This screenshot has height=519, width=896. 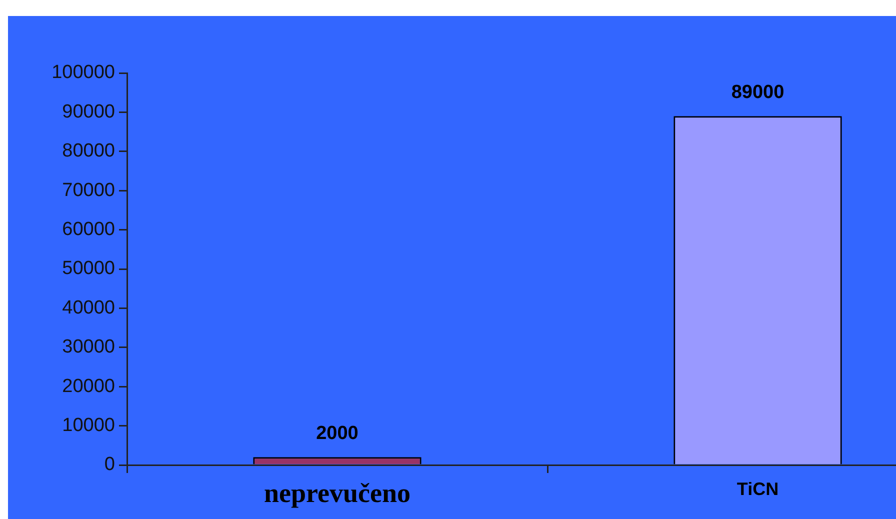 What do you see at coordinates (88, 269) in the screenshot?
I see `y-tick-label: 50000` at bounding box center [88, 269].